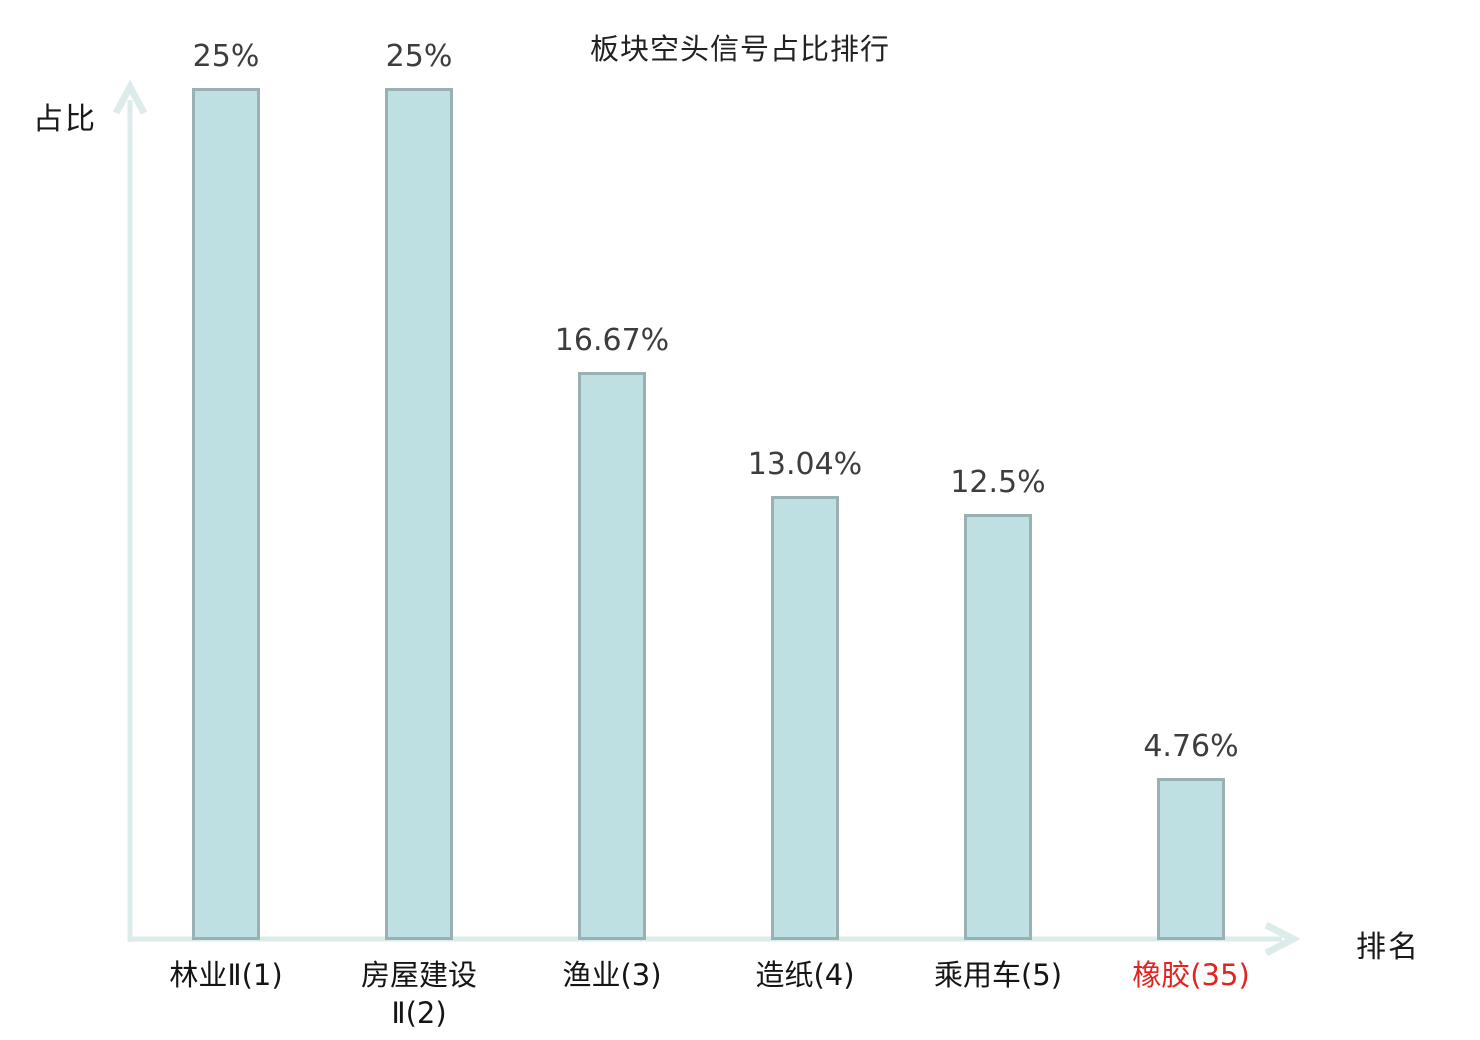 The height and width of the screenshot is (1040, 1480). What do you see at coordinates (1191, 746) in the screenshot?
I see `value-label-6: 4.76%` at bounding box center [1191, 746].